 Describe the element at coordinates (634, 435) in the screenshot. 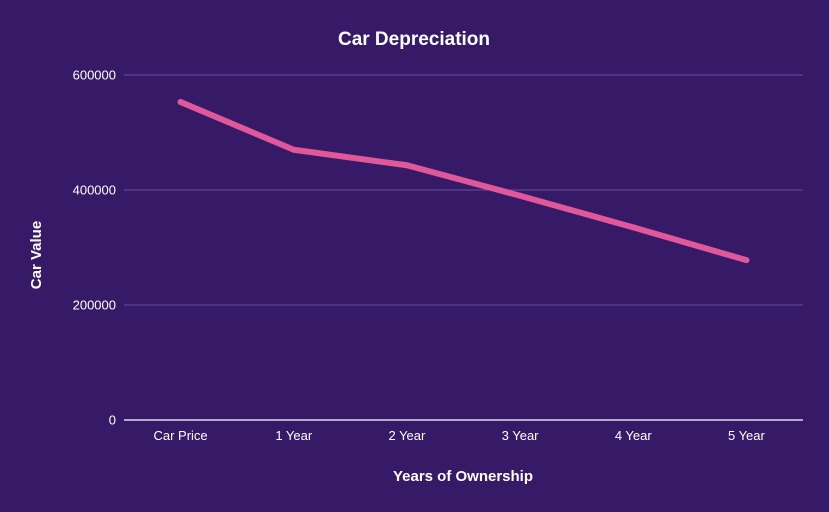

I see `x-tick-label: 4 Year` at that location.